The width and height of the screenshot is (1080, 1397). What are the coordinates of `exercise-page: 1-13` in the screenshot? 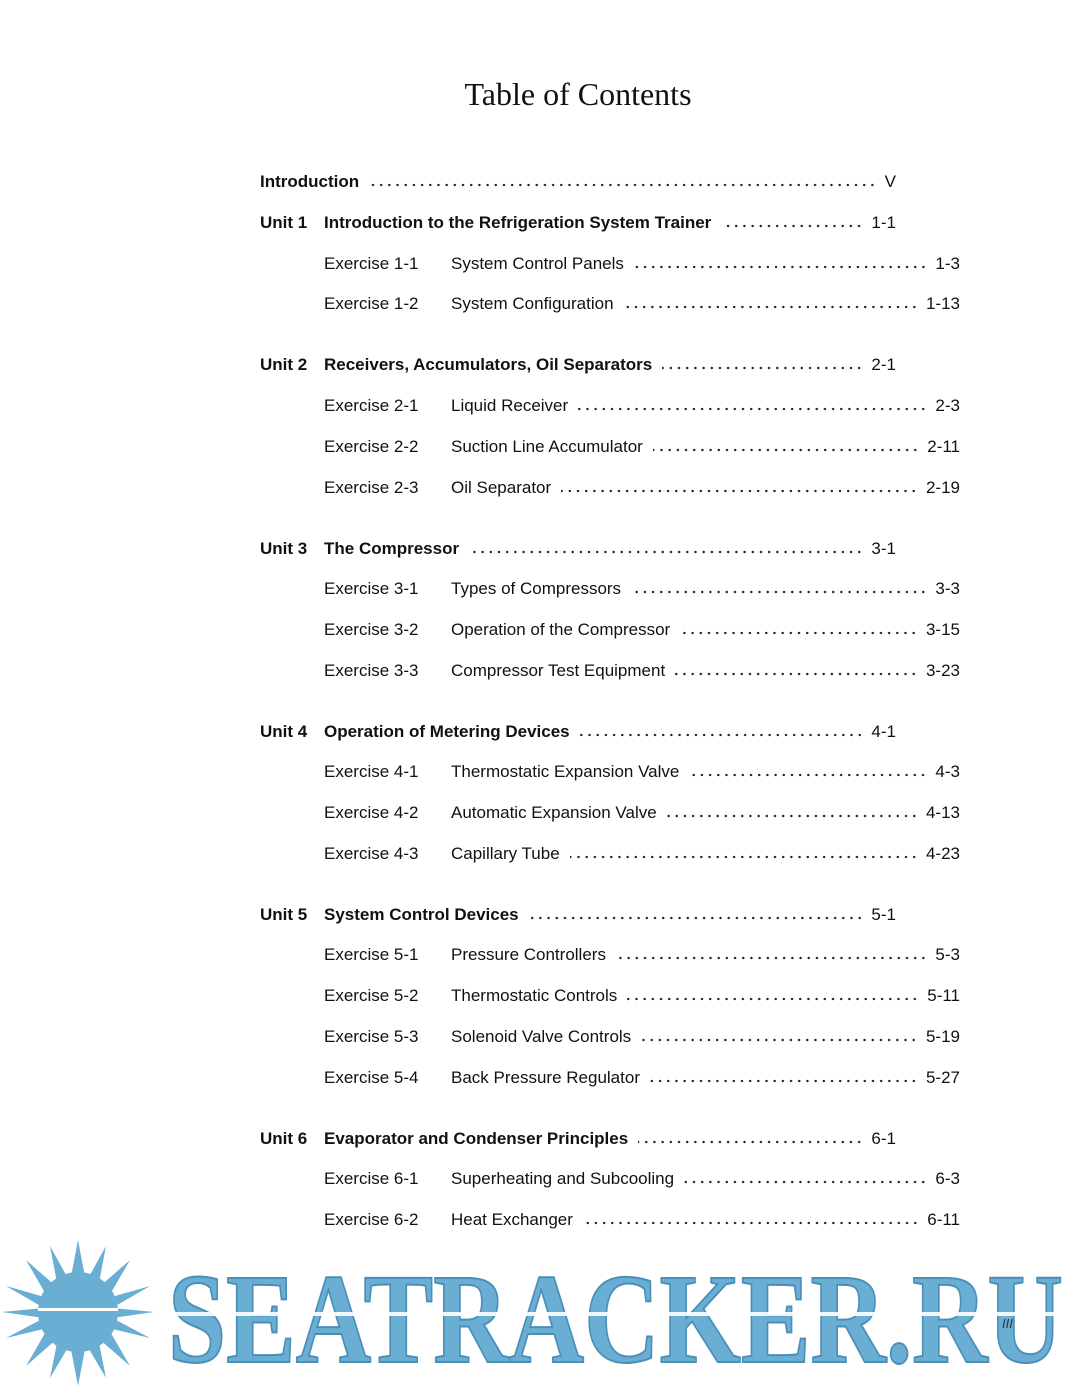 It's located at (942, 304).